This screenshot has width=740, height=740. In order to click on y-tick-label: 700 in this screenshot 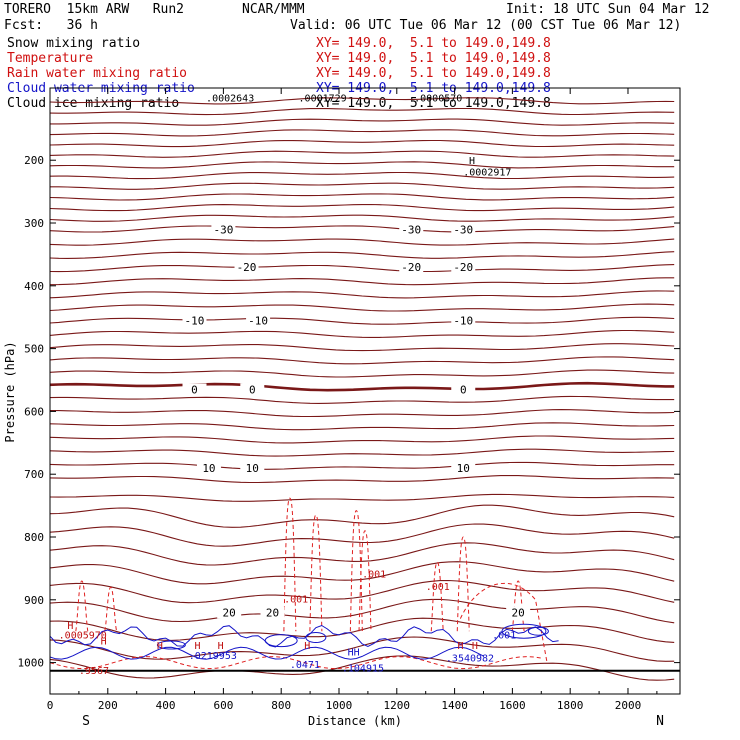, I will do `click(34, 474)`.